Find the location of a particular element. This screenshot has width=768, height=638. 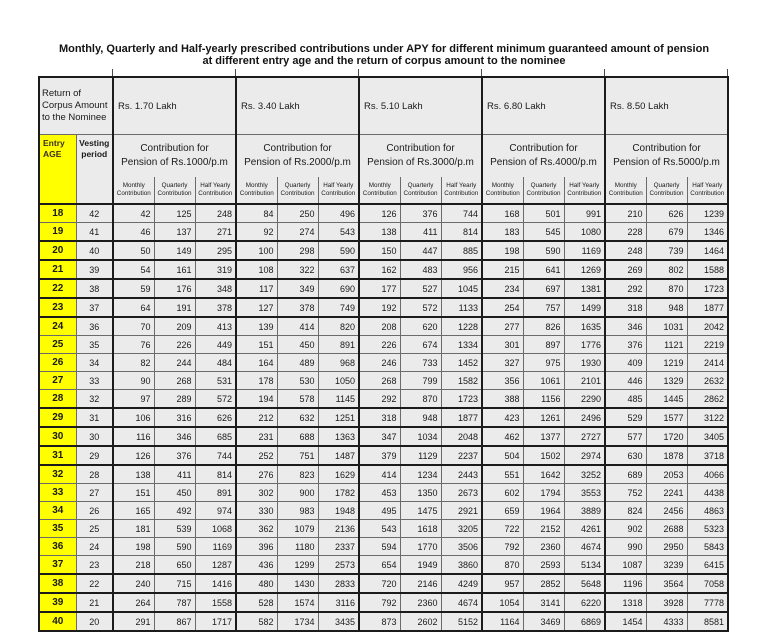

contribution-value-cell: 208 is located at coordinates (379, 326).